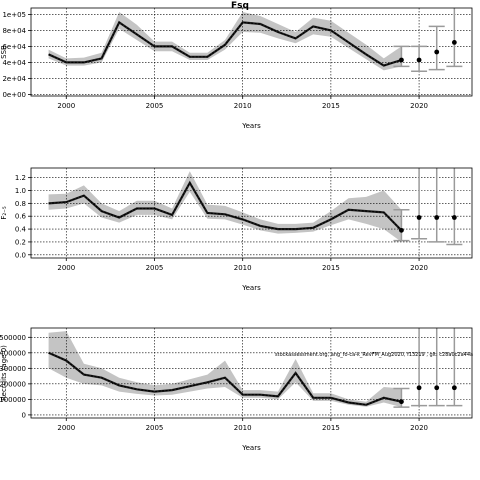  What do you see at coordinates (13, 353) in the screenshot?
I see `y-tick-label: 400000` at bounding box center [13, 353].